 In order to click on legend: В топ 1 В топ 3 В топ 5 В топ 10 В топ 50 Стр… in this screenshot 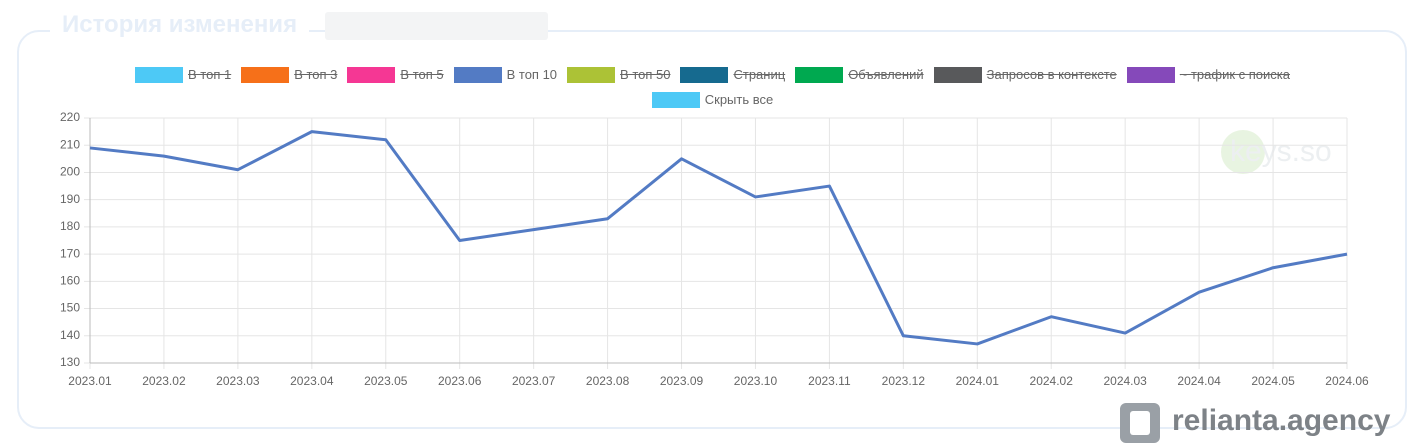, I will do `click(712, 87)`.